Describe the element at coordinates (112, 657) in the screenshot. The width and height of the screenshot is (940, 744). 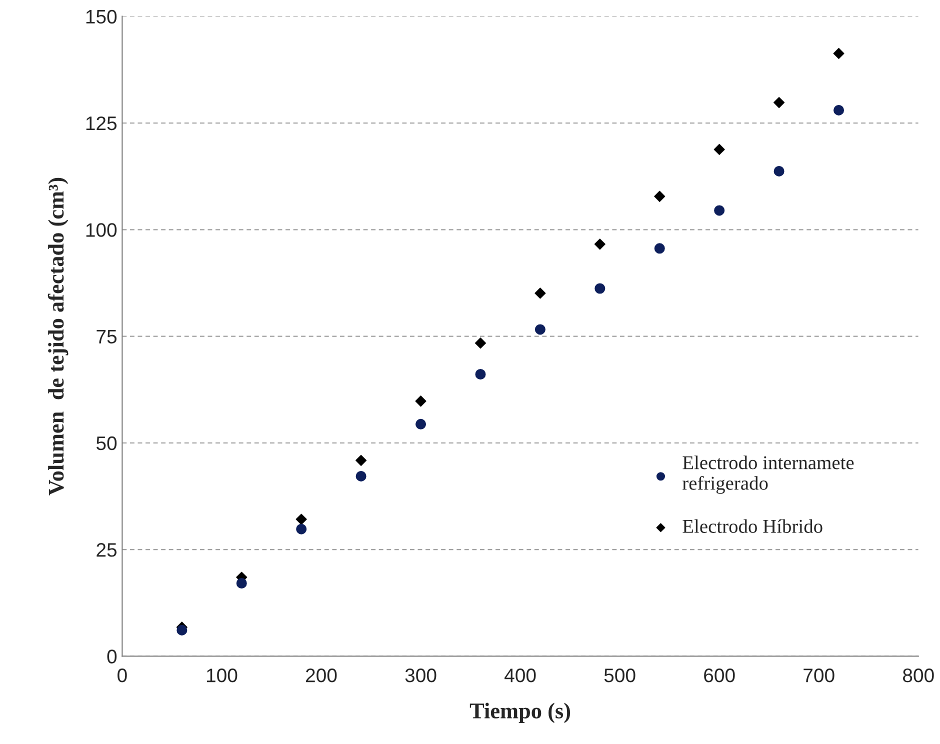
I see `y-tick-label: 0` at that location.